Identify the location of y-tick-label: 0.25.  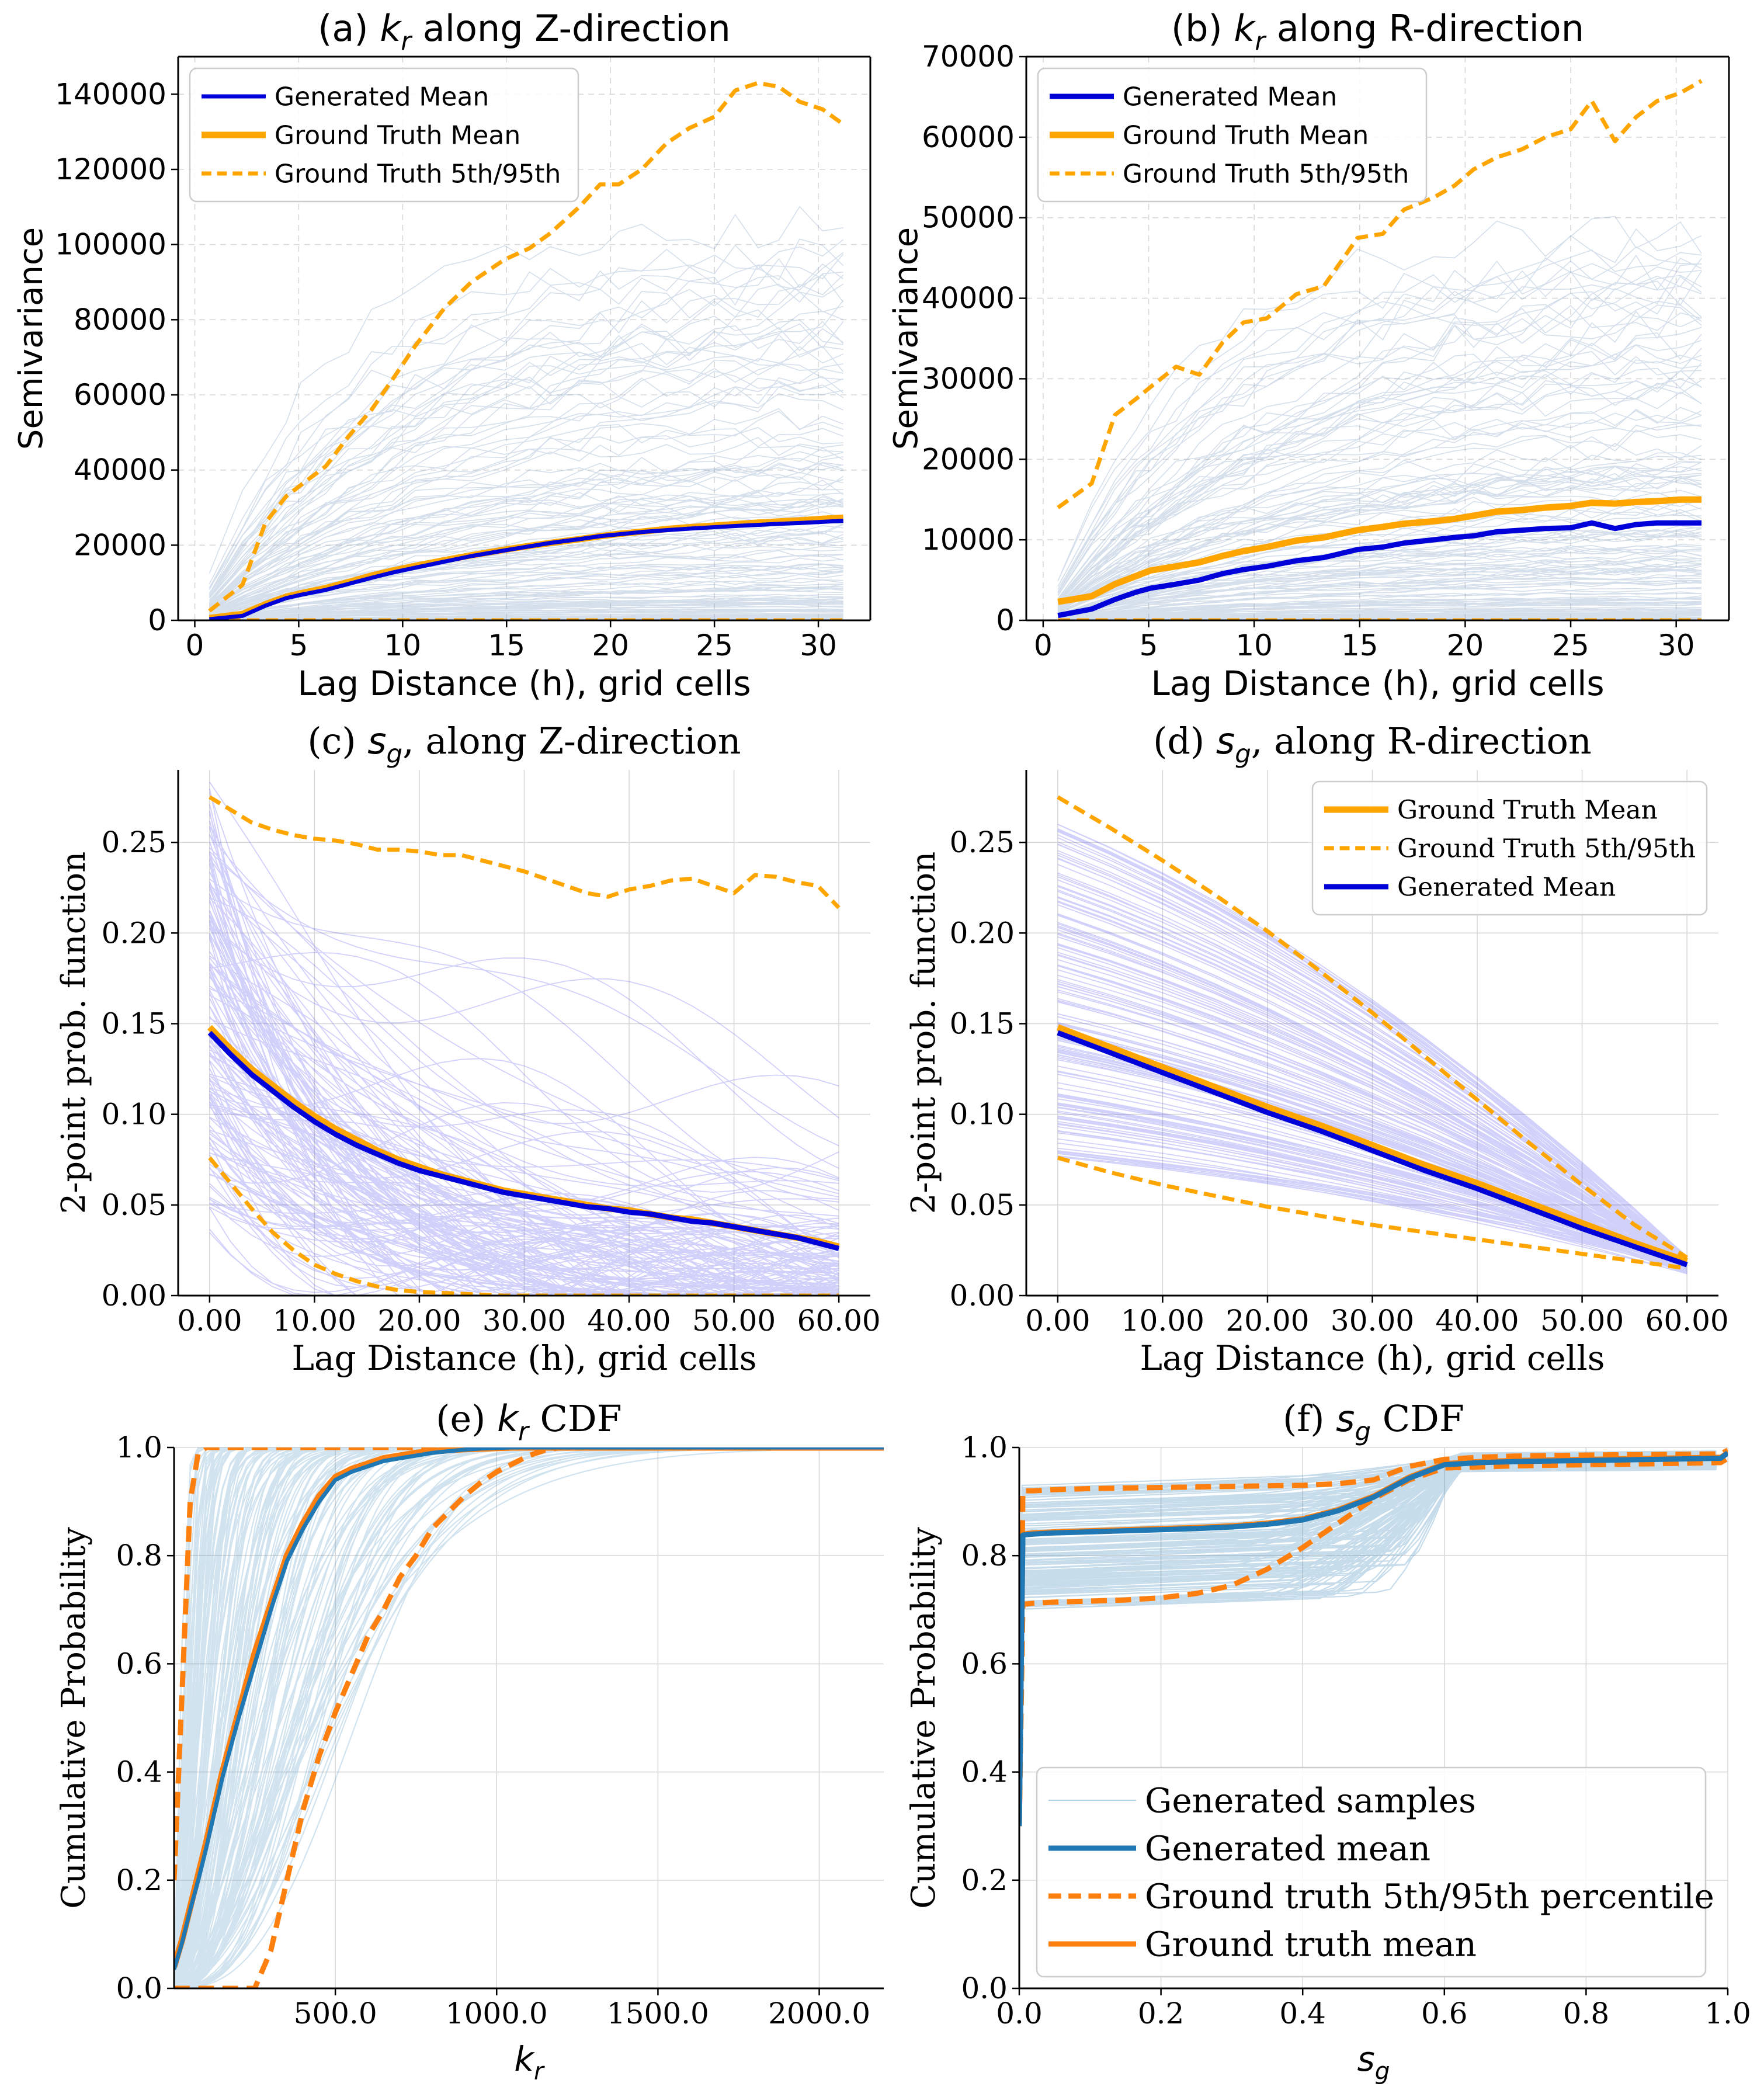
(982, 842).